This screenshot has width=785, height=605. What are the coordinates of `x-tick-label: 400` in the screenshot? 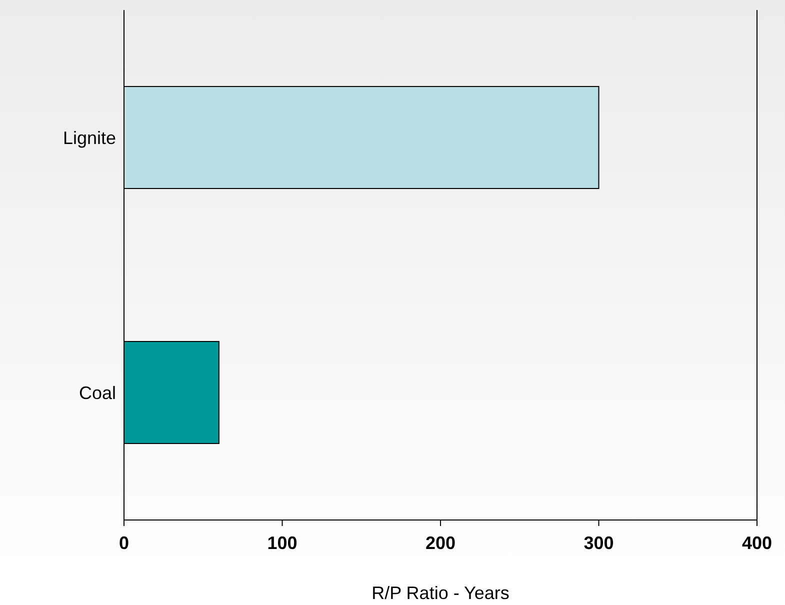 It's located at (757, 542).